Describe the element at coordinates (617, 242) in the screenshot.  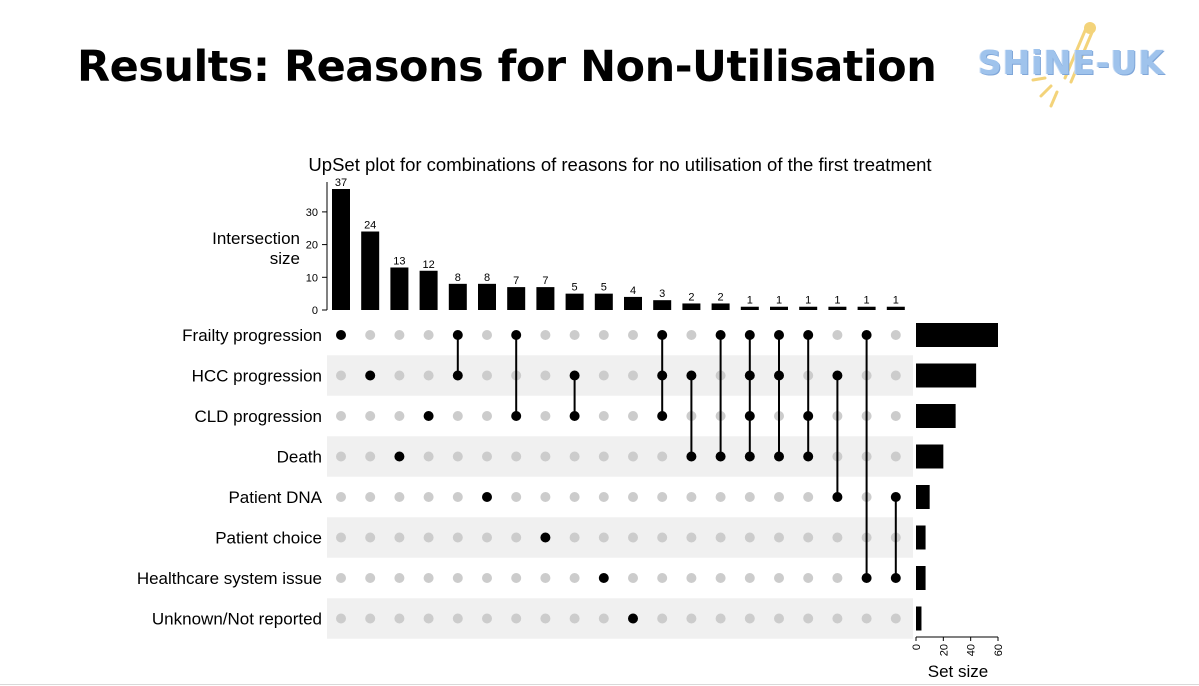
I see `intersection-bar-labels: 37 24 13 12 8 8 7 7 5 5 4 3 2 2 1 1 1 1 1 1` at that location.